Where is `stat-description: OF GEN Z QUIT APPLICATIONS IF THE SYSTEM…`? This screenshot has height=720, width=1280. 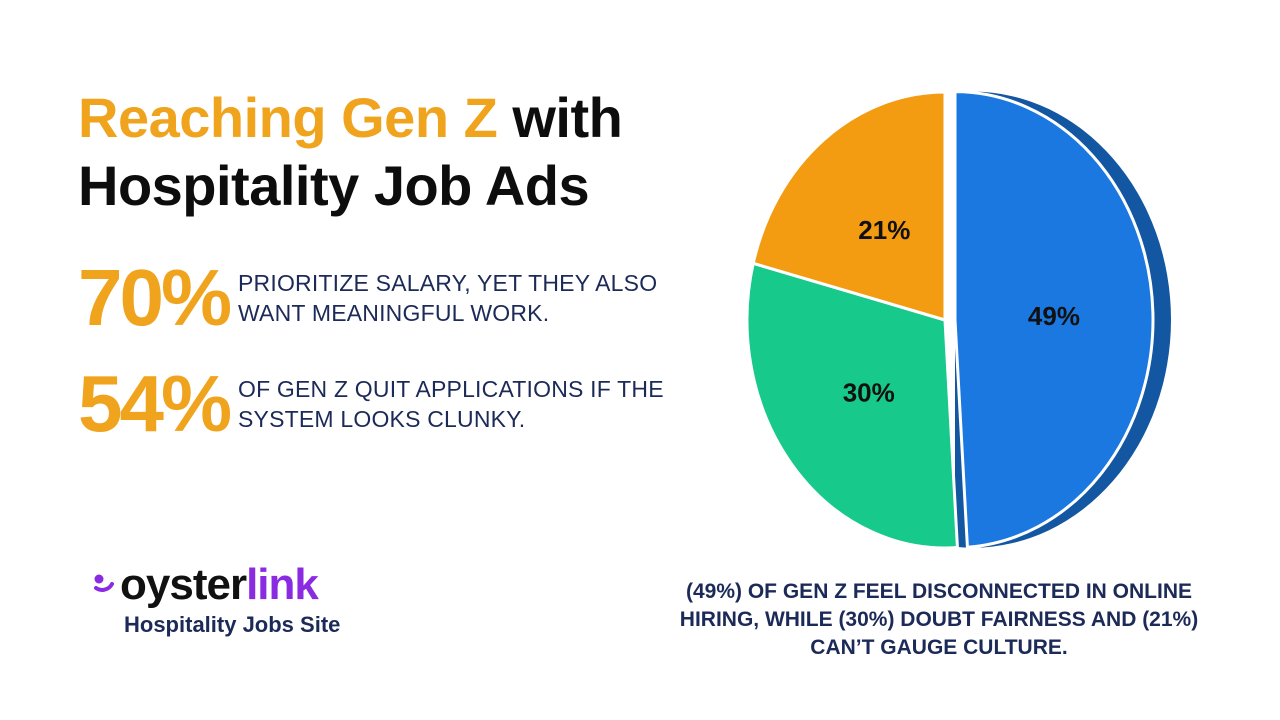
stat-description: OF GEN Z QUIT APPLICATIONS IF THE SYSTEM… is located at coordinates (451, 404).